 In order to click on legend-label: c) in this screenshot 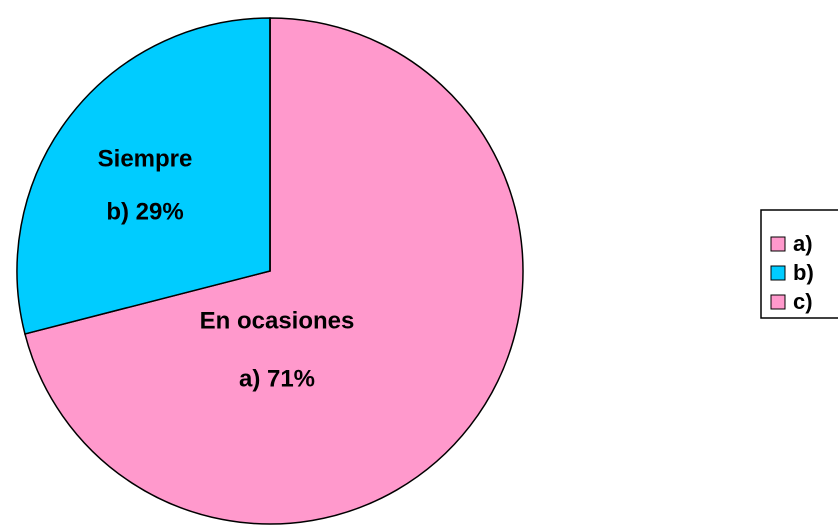, I will do `click(803, 301)`.